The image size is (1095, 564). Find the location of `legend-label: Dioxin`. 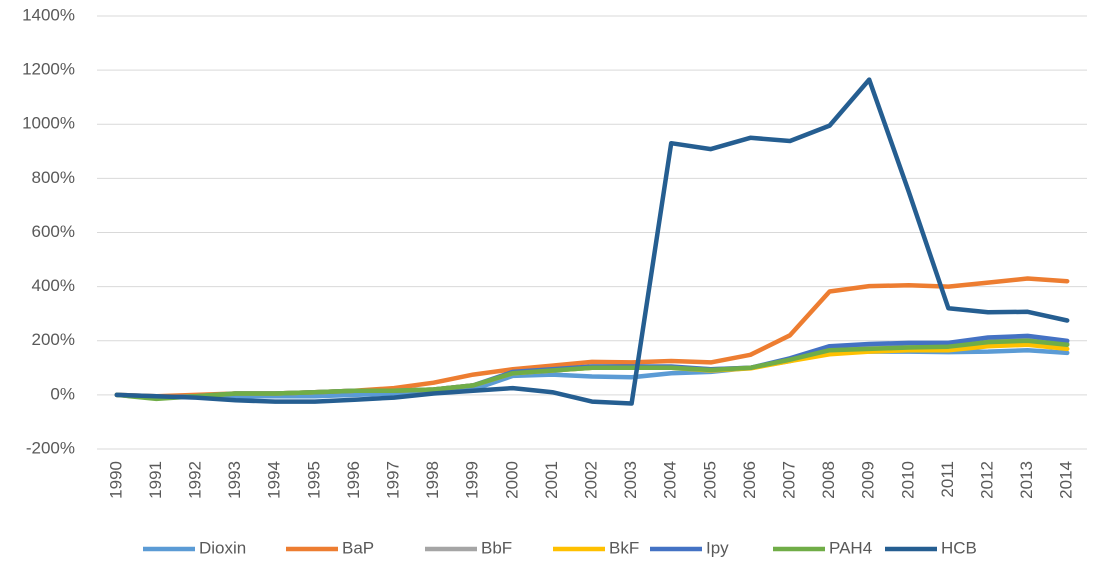

legend-label: Dioxin is located at coordinates (222, 547).